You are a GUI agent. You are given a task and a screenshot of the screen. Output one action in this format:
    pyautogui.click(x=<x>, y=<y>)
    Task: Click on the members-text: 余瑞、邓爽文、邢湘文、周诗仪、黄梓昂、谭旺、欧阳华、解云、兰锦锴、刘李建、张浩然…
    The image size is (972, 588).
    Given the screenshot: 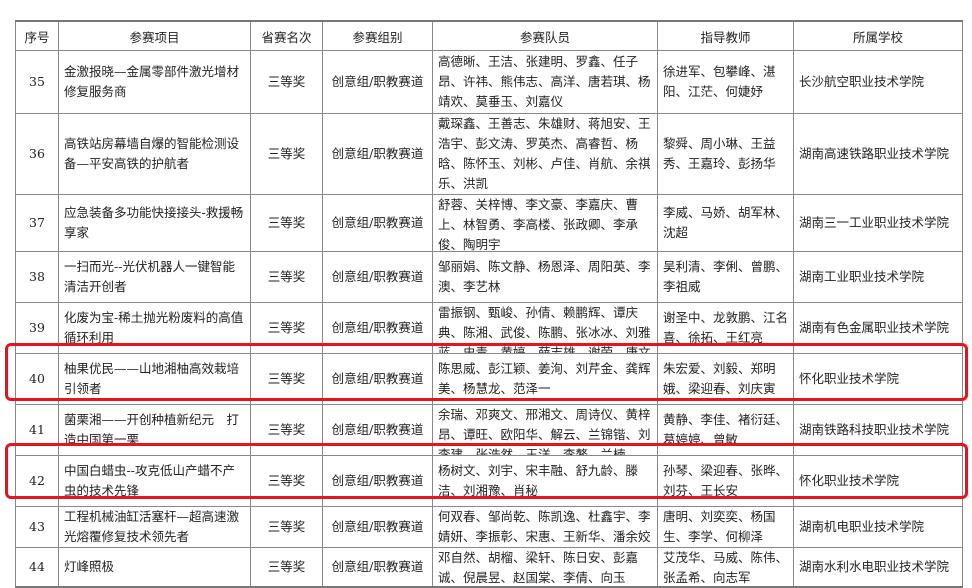 What is the action you would take?
    pyautogui.click(x=544, y=431)
    